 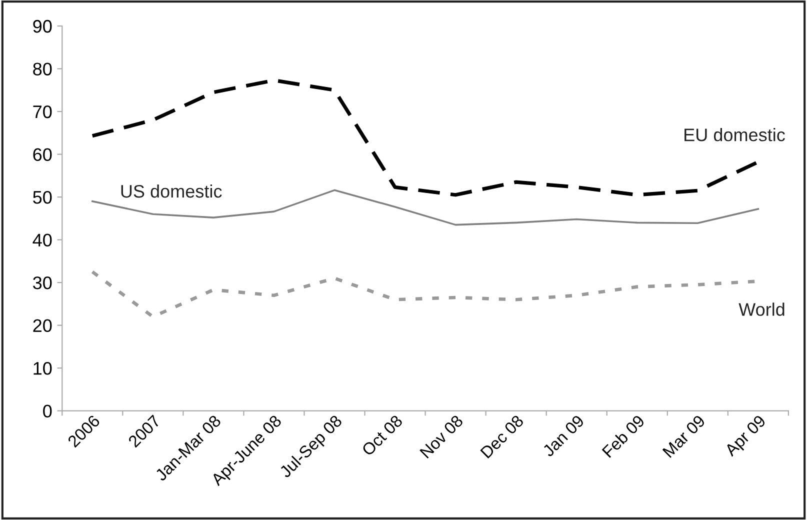 What do you see at coordinates (563, 436) in the screenshot?
I see `x-tick-label: Jan 09` at bounding box center [563, 436].